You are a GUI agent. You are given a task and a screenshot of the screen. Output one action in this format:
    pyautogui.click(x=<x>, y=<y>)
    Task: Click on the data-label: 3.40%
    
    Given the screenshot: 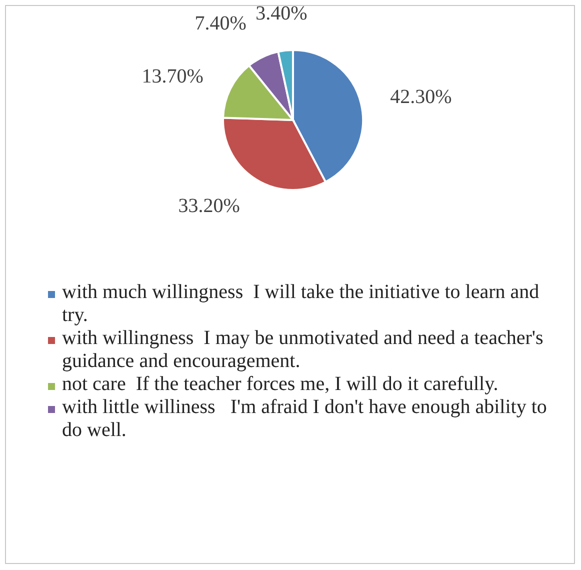 What is the action you would take?
    pyautogui.click(x=282, y=13)
    